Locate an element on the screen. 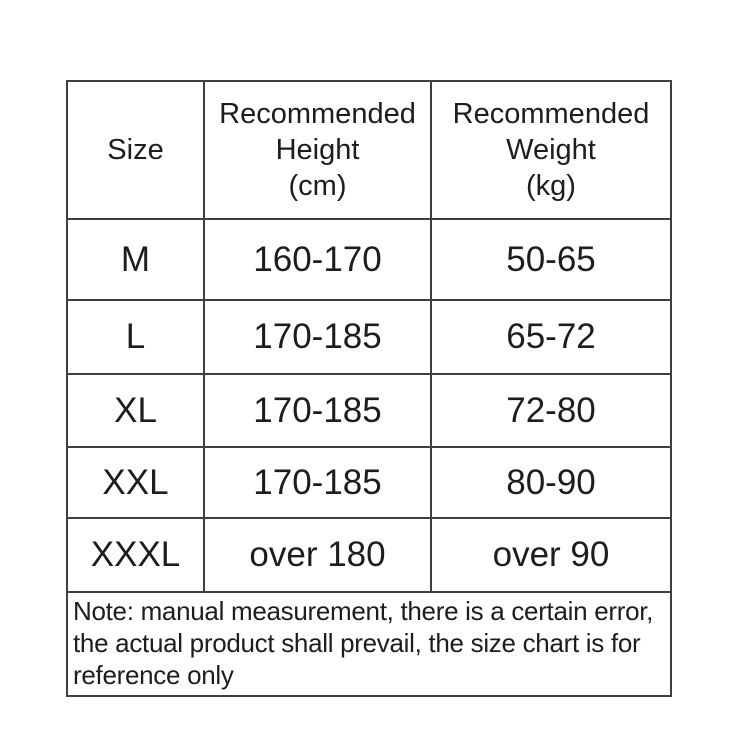 The width and height of the screenshot is (750, 750). header-cell-weight: Recommended Weight (kg) is located at coordinates (551, 150).